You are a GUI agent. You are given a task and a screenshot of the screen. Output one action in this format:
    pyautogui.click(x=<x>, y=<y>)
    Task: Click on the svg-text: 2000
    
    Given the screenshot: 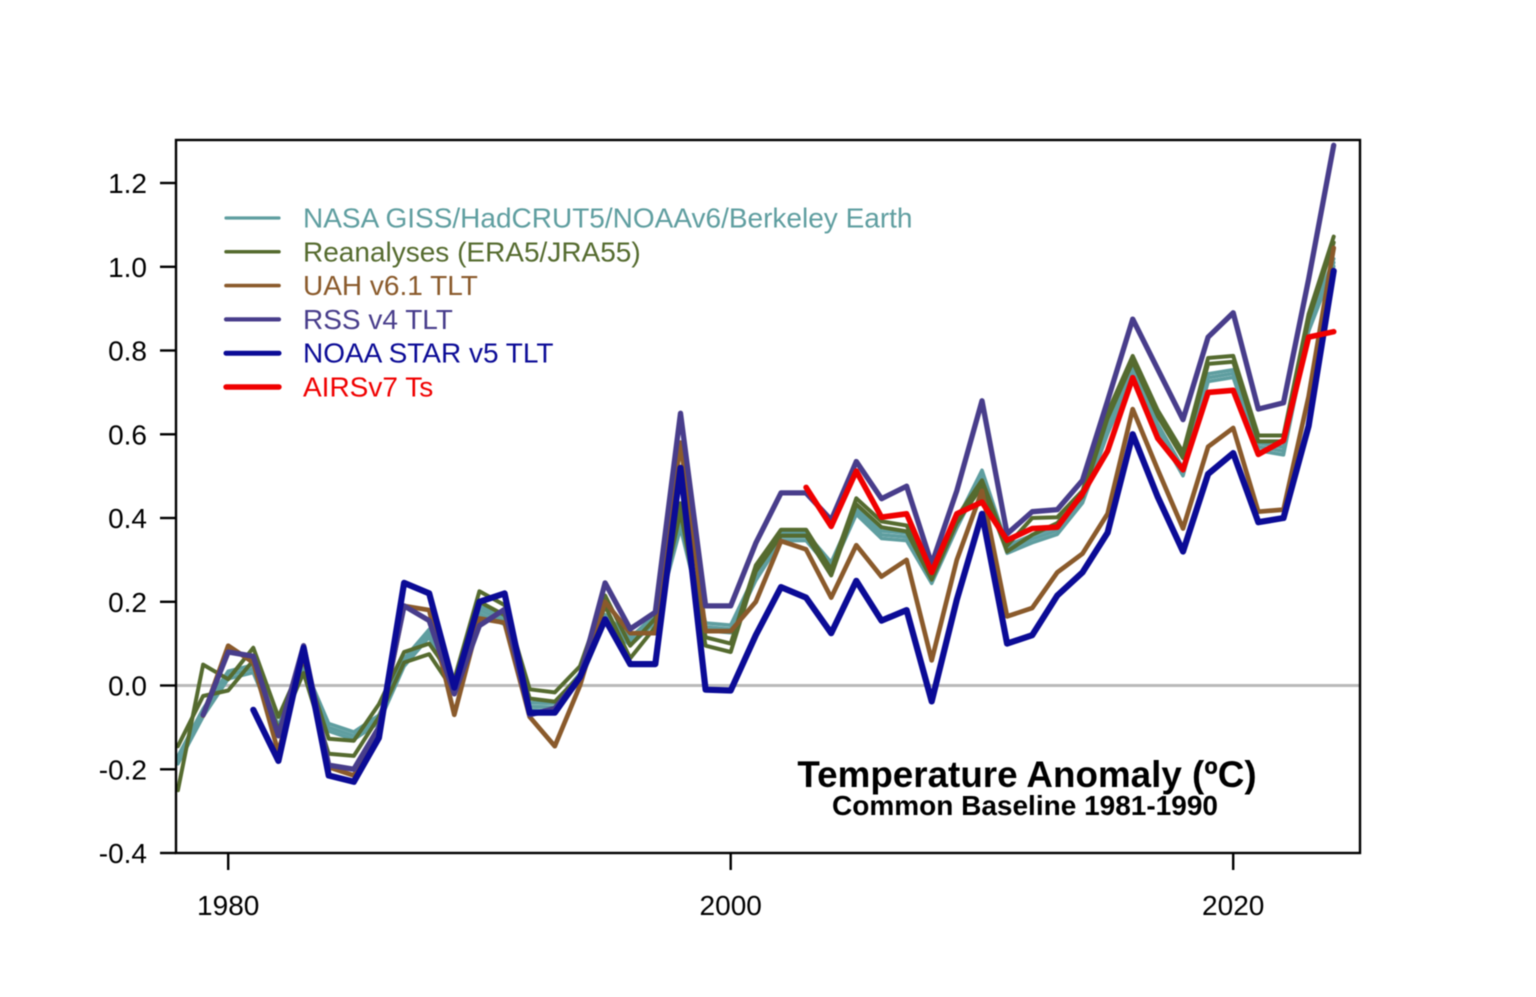 What is the action you would take?
    pyautogui.click(x=731, y=905)
    